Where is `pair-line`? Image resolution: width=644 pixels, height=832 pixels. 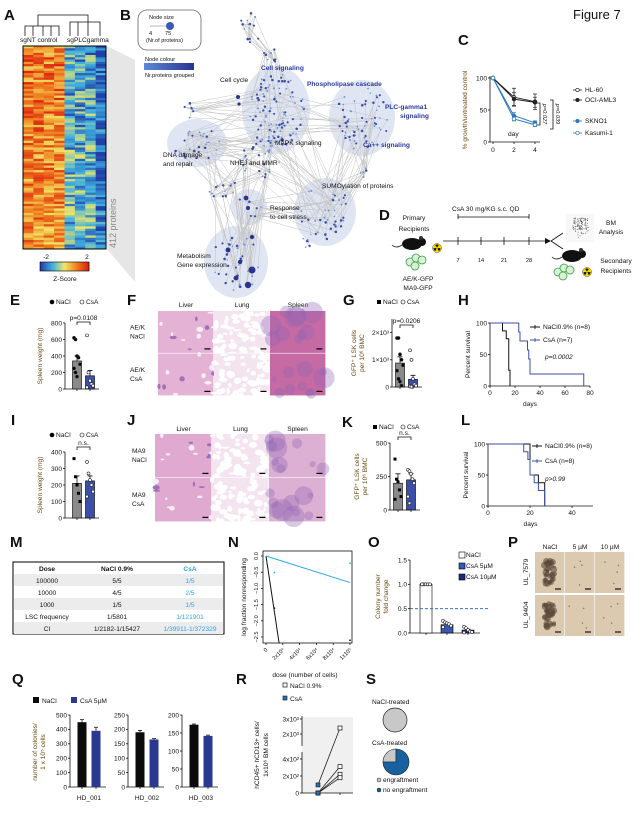 pair-line is located at coordinates (329, 756).